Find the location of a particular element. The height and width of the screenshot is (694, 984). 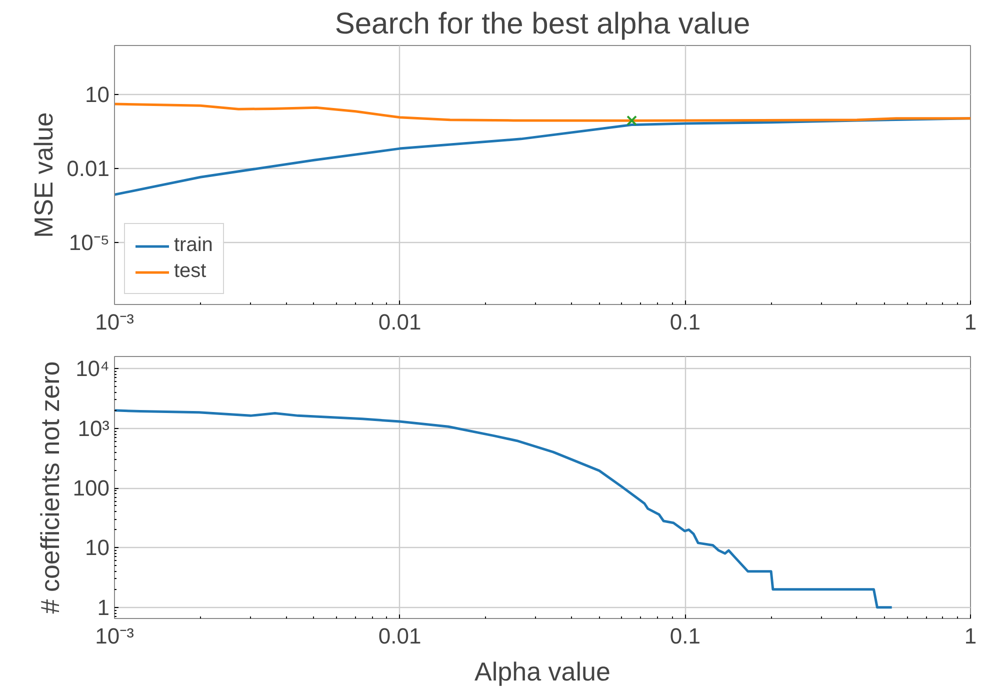

y-tick-label: 0.01 is located at coordinates (88, 169).